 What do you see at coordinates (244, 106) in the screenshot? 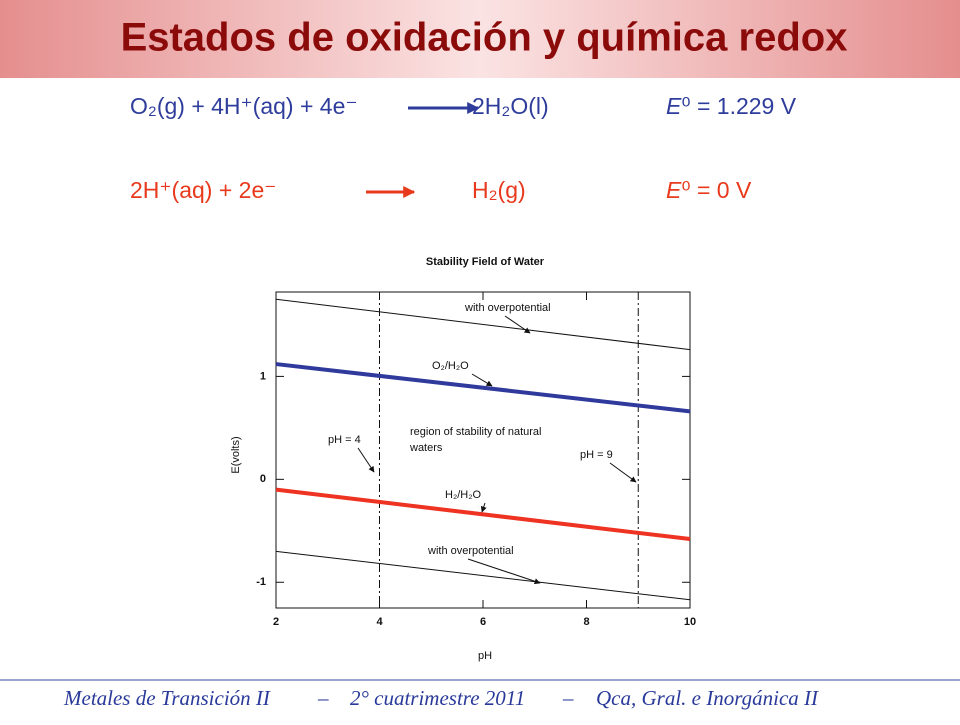
I see `equation-reactants: O₂(g) + 4H⁺(aq) + 4e⁻` at bounding box center [244, 106].